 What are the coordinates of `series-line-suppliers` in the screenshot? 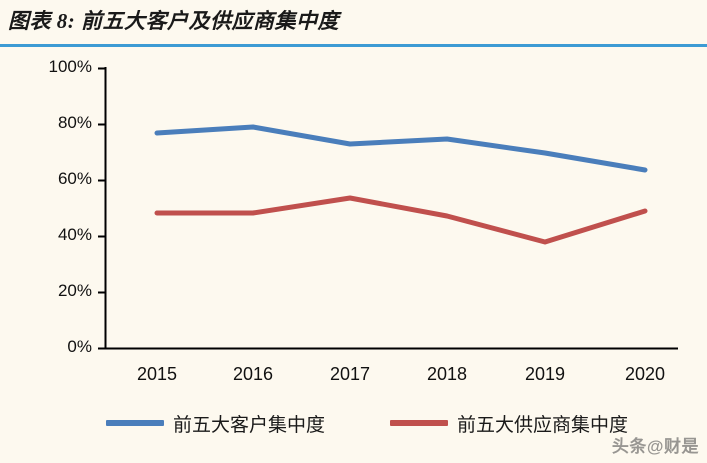 It's located at (401, 220).